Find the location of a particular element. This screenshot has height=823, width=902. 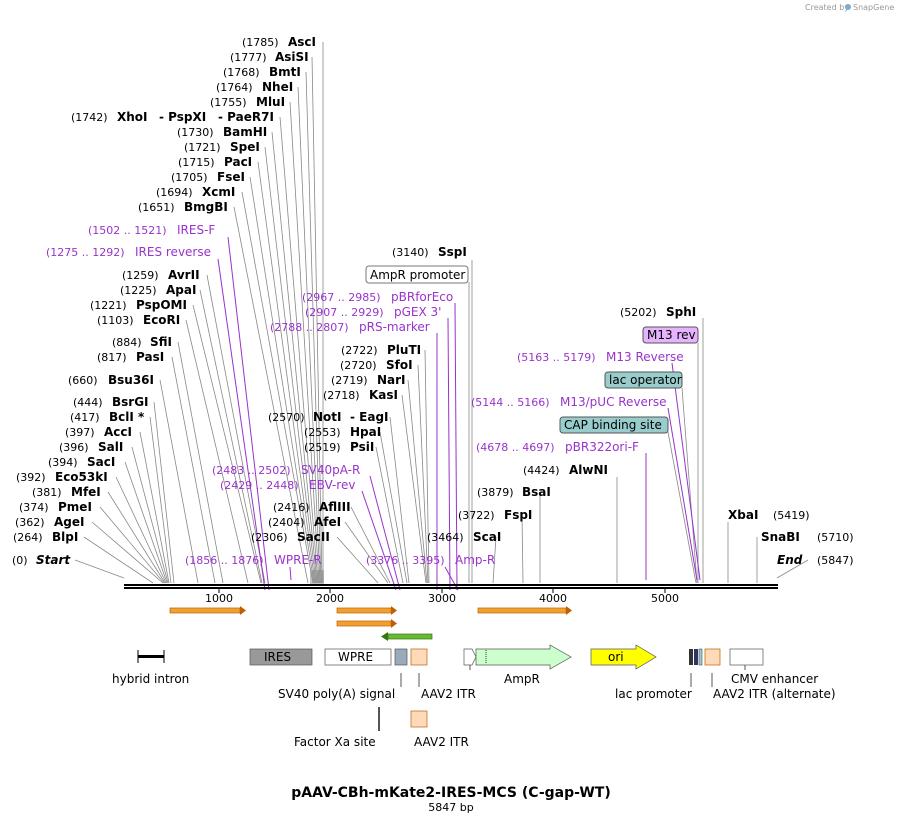

aav2-itr-shape is located at coordinates (419, 657).